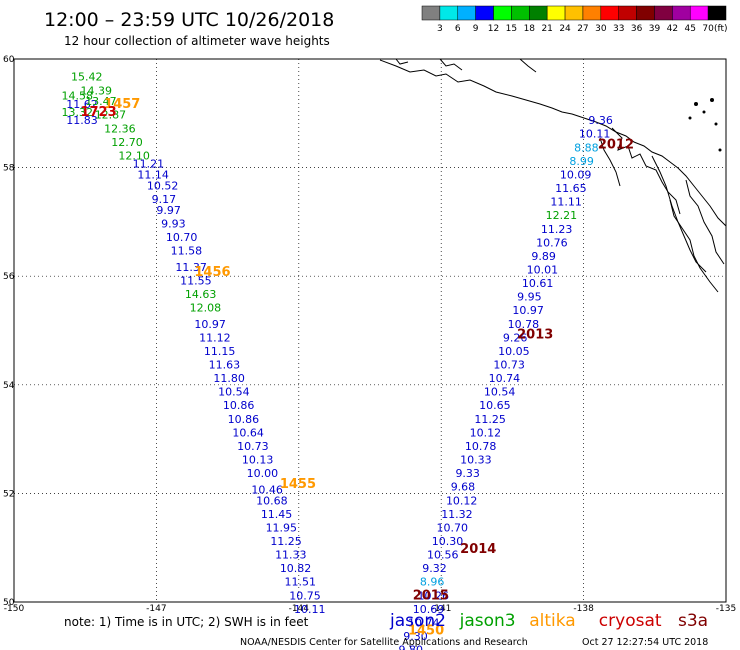 This screenshot has width=740, height=650. What do you see at coordinates (511, 29) in the screenshot?
I see `color-scale-tick: 15` at bounding box center [511, 29].